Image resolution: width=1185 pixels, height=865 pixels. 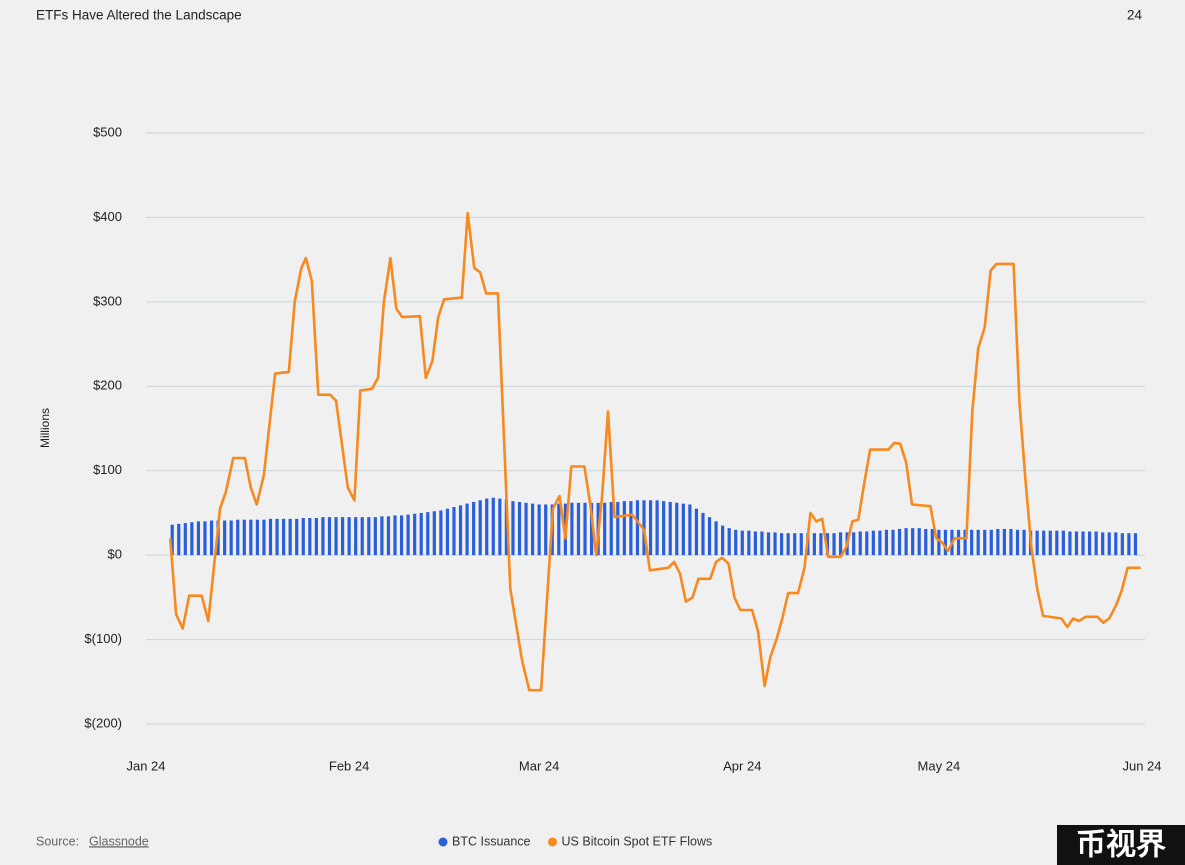 What do you see at coordinates (107, 300) in the screenshot?
I see `y-tick-label: $300` at bounding box center [107, 300].